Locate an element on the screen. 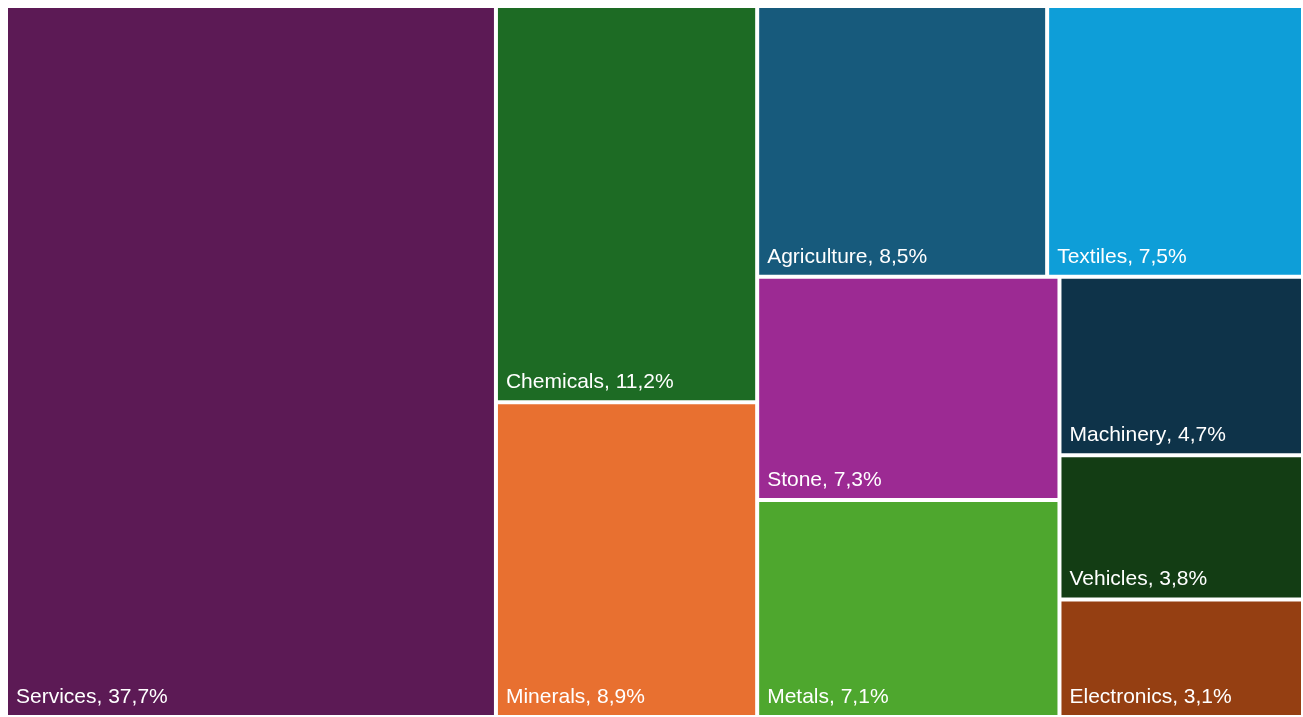 The image size is (1303, 717). data-label: , 11,2% is located at coordinates (638, 381).